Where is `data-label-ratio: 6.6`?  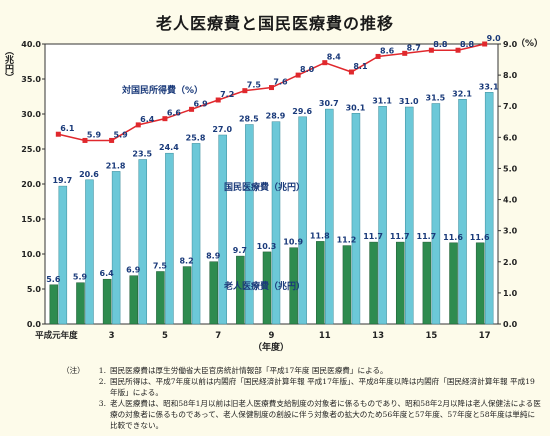
data-label-ratio: 6.6 is located at coordinates (174, 113).